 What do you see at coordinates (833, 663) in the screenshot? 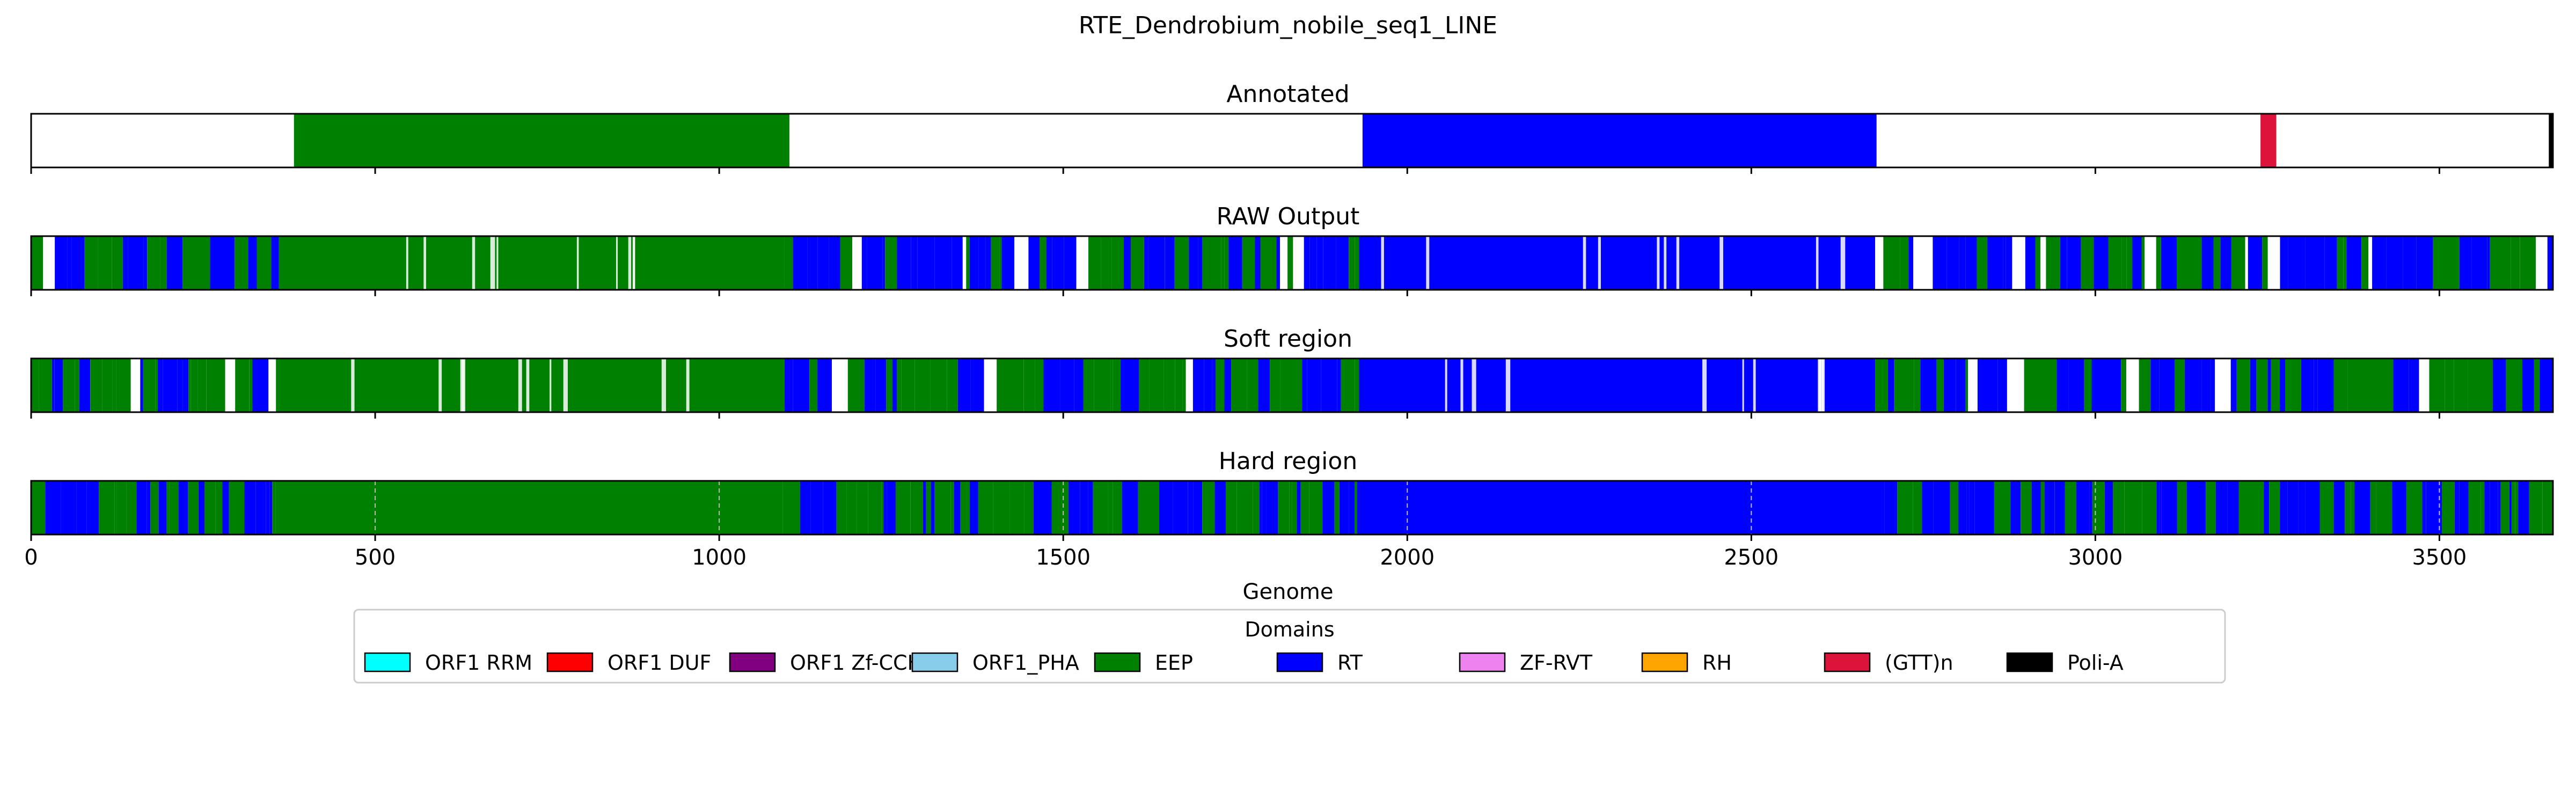
I see `legend-item: ORF1 Zf-CCHC` at bounding box center [833, 663].